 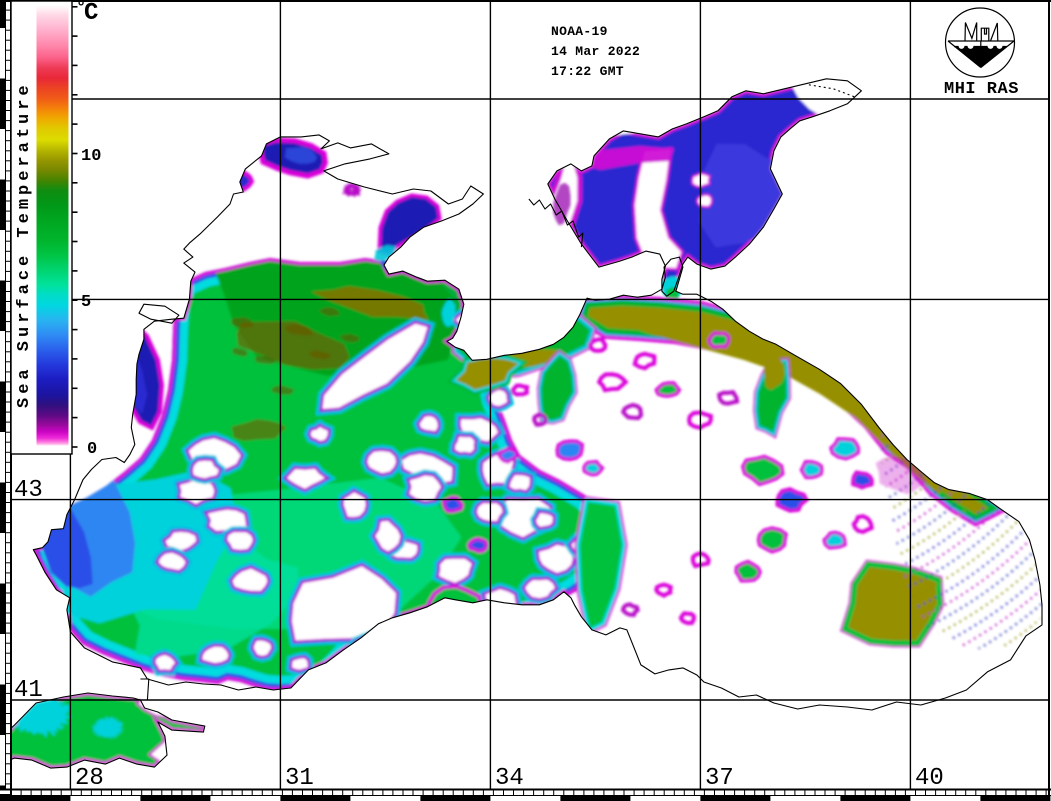 I want to click on svg-text: 14 Mar 2022, so click(x=595, y=51).